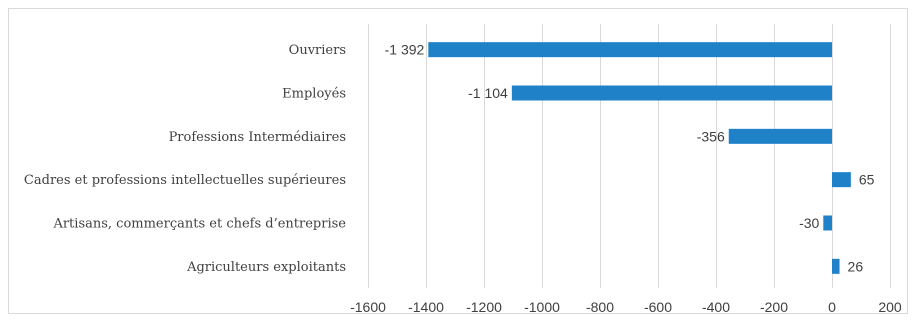  I want to click on x-tick-label: -600, so click(658, 307).